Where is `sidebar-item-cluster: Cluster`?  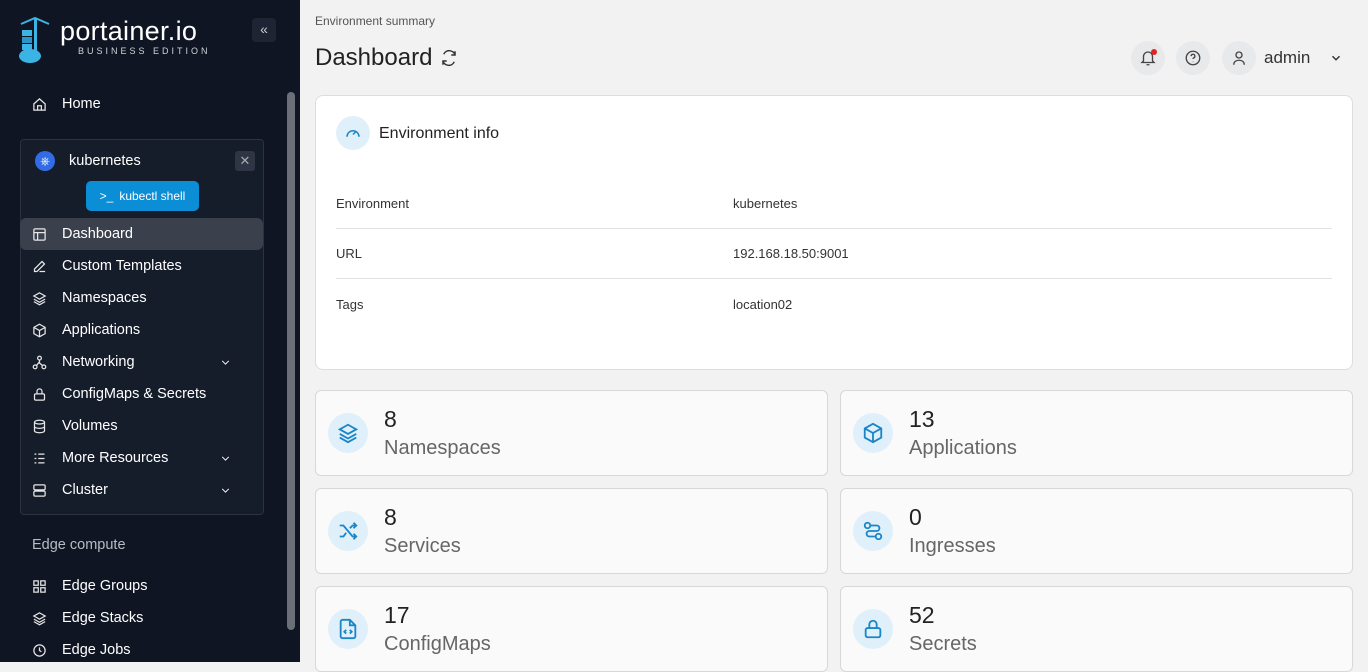 sidebar-item-cluster: Cluster is located at coordinates (141, 490).